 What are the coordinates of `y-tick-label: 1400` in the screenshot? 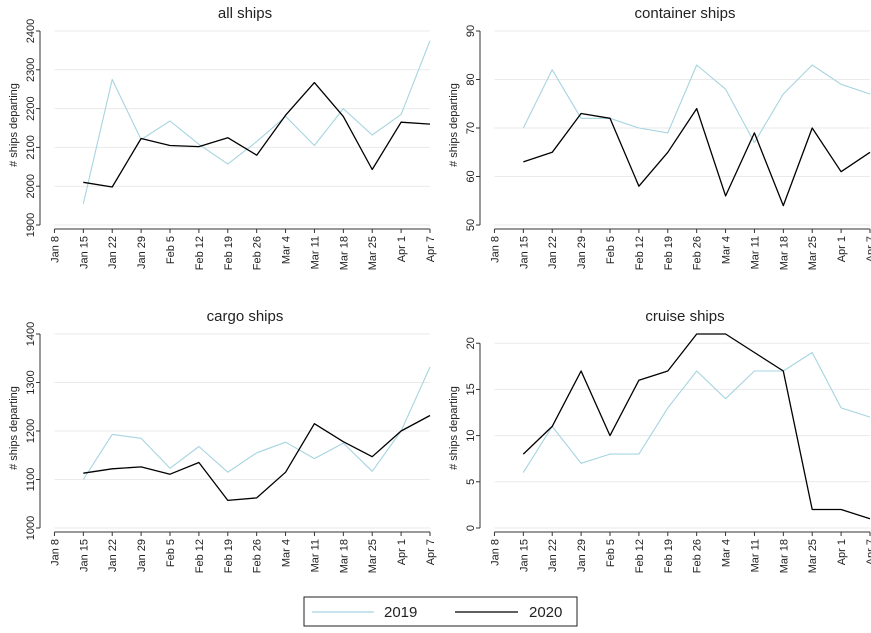 It's located at (31, 334).